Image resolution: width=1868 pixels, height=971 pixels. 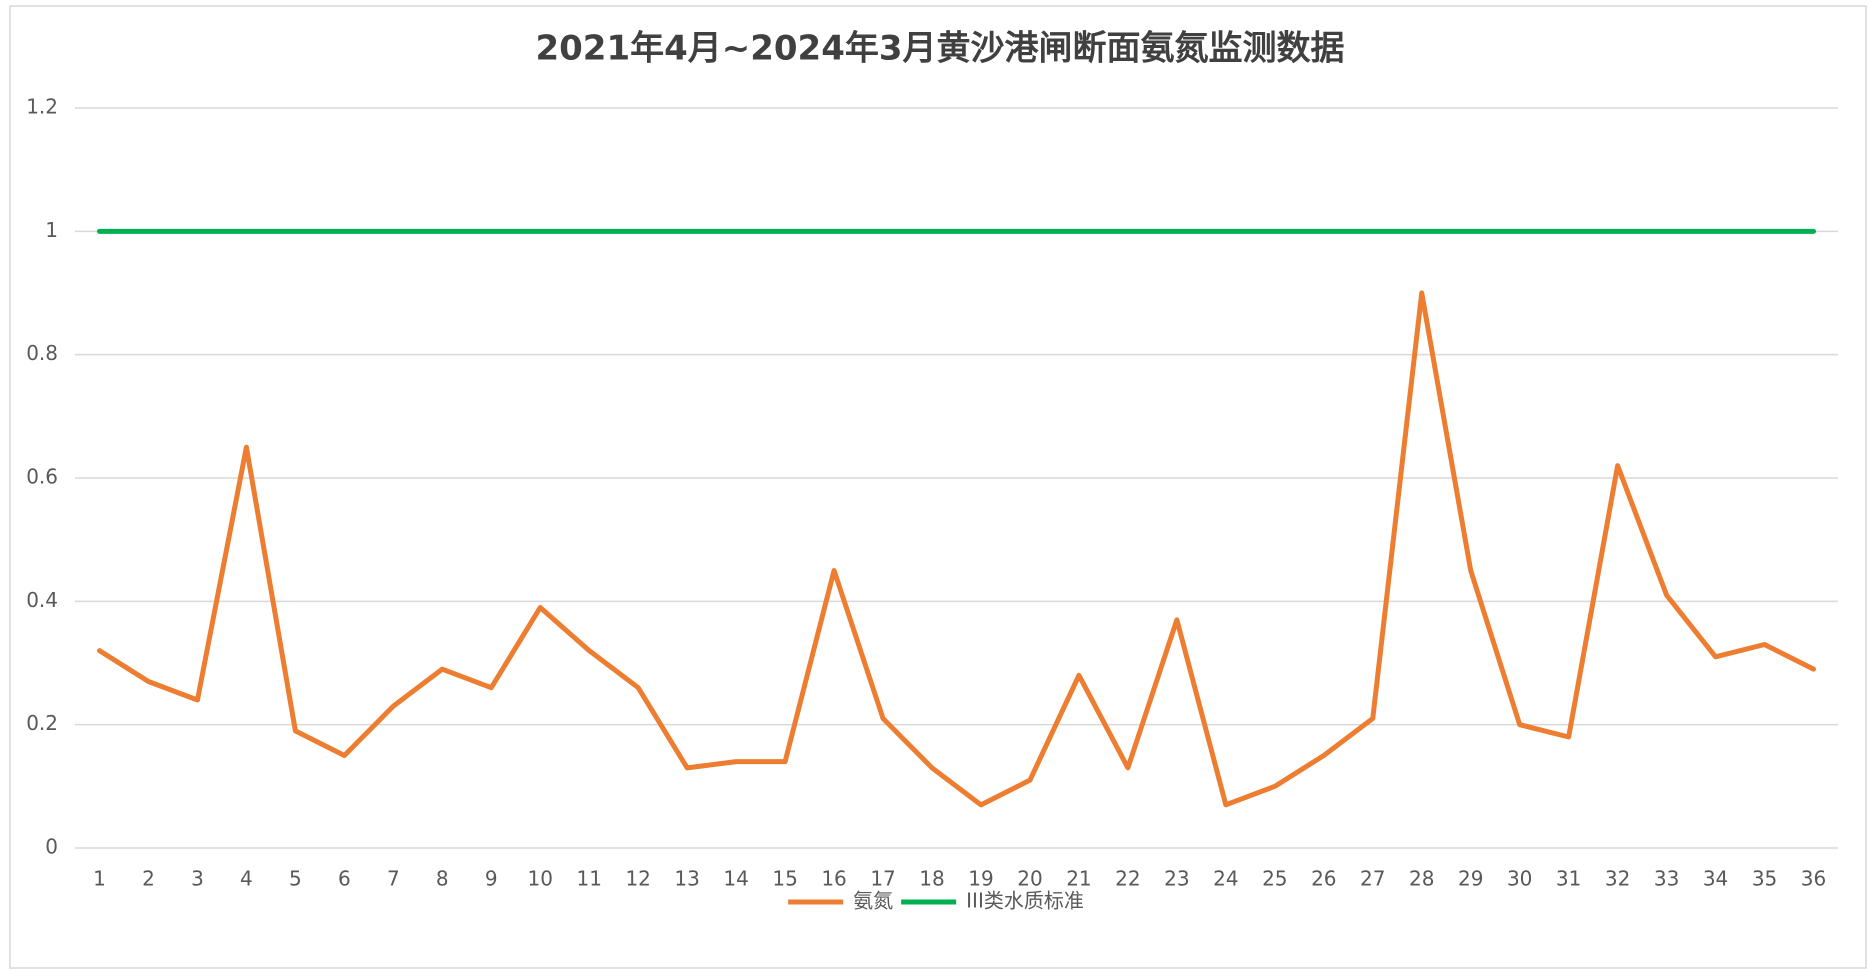 I want to click on x-tick-label: 17, so click(x=882, y=879).